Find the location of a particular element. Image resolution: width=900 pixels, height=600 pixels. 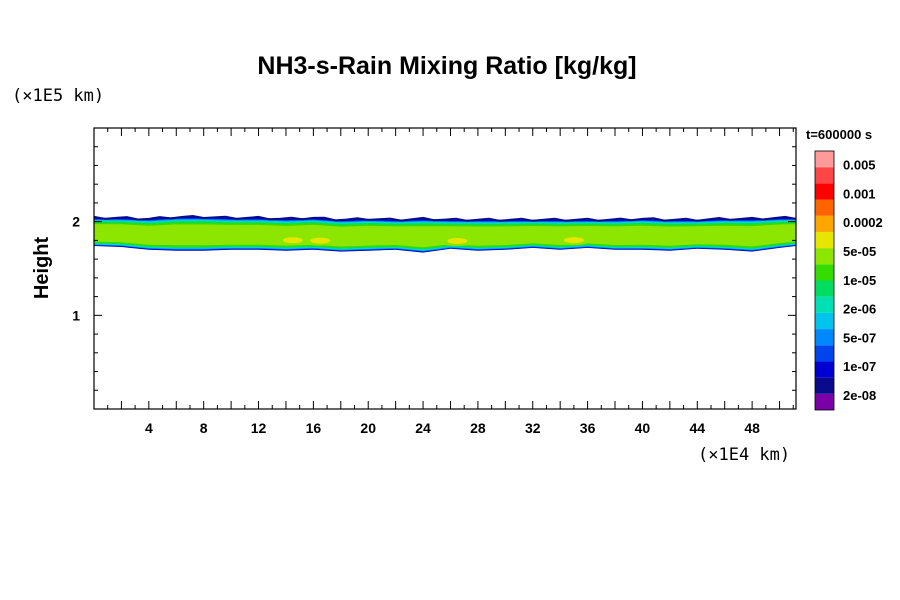

contour-band is located at coordinates (445, 236).